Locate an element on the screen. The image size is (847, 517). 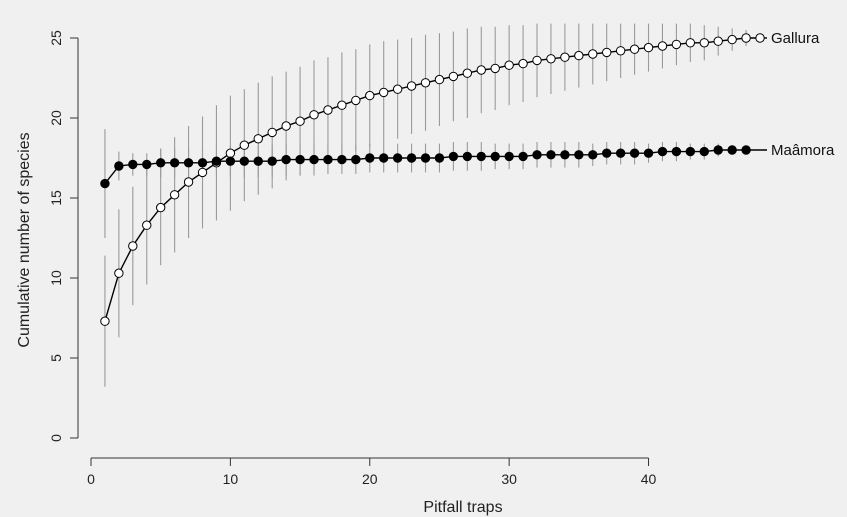
y-tick-label: 20 is located at coordinates (56, 118).